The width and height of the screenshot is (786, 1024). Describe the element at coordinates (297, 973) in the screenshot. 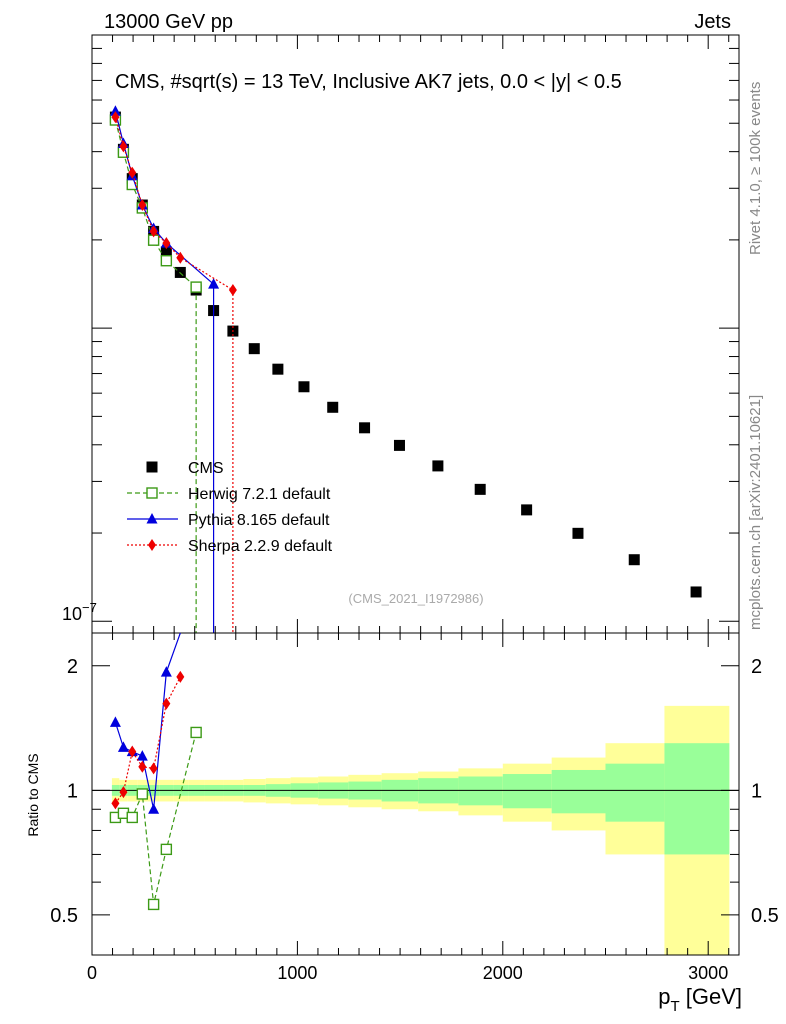

I see `x-tick-label: 1000` at that location.